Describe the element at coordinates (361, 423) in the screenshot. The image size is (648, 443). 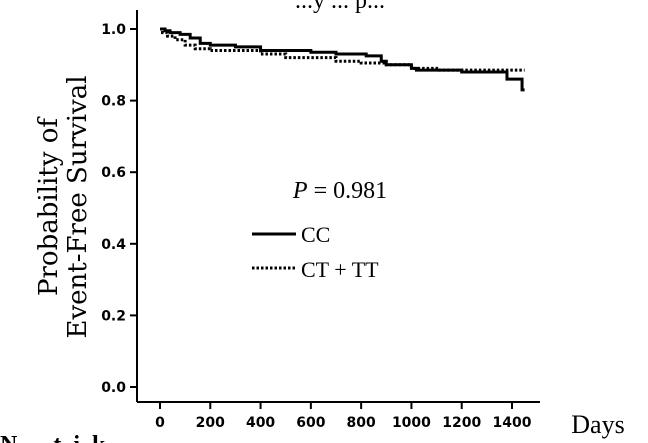
I see `x-tick-label: 800` at that location.